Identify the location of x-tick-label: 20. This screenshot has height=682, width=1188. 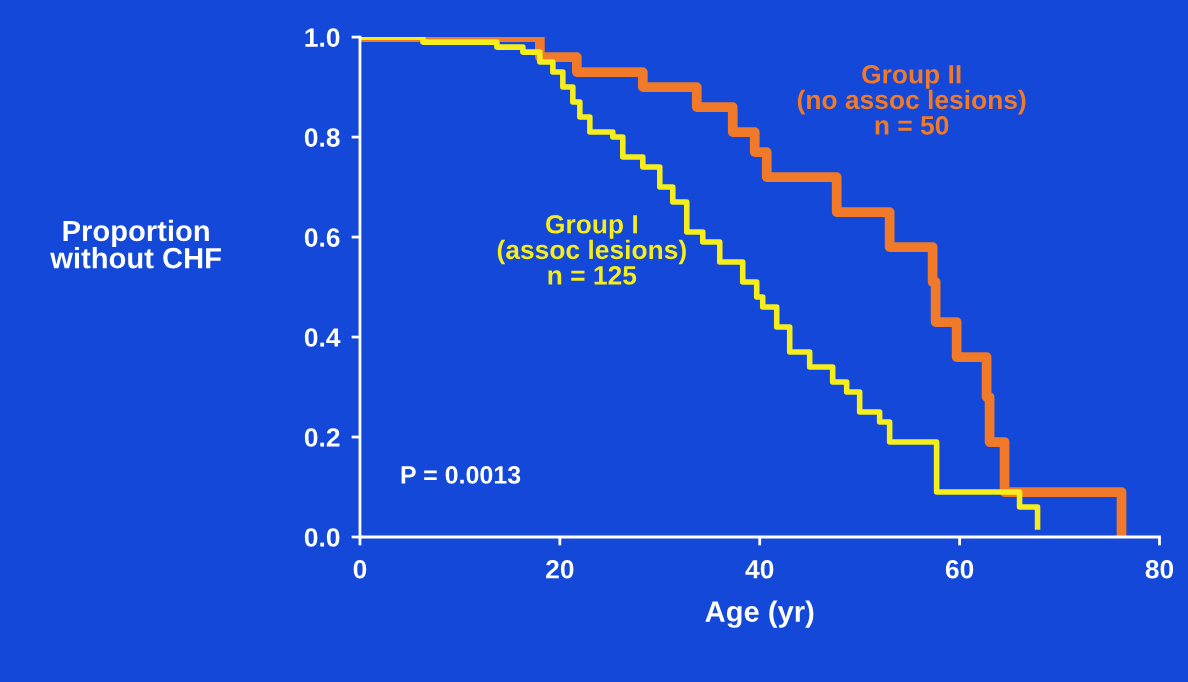
(560, 569).